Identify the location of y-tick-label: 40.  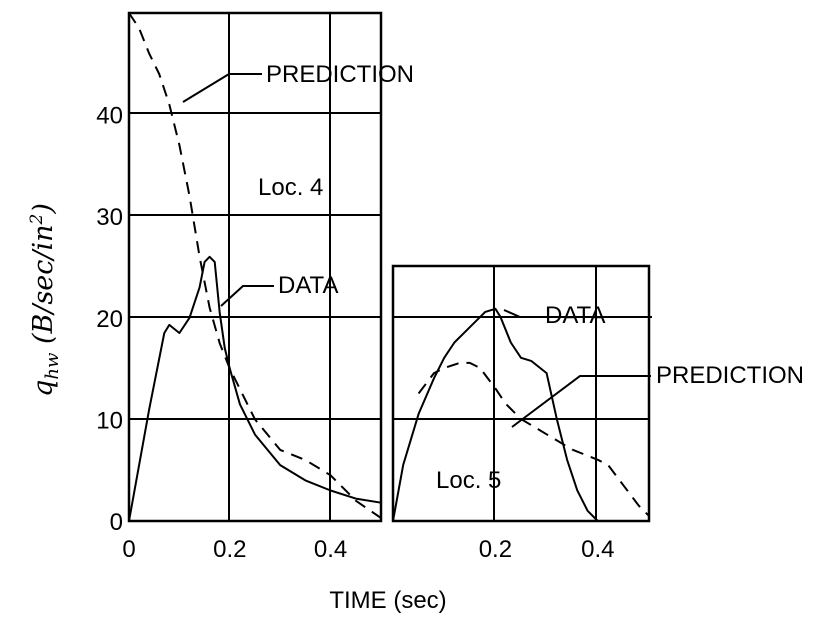
(109, 116).